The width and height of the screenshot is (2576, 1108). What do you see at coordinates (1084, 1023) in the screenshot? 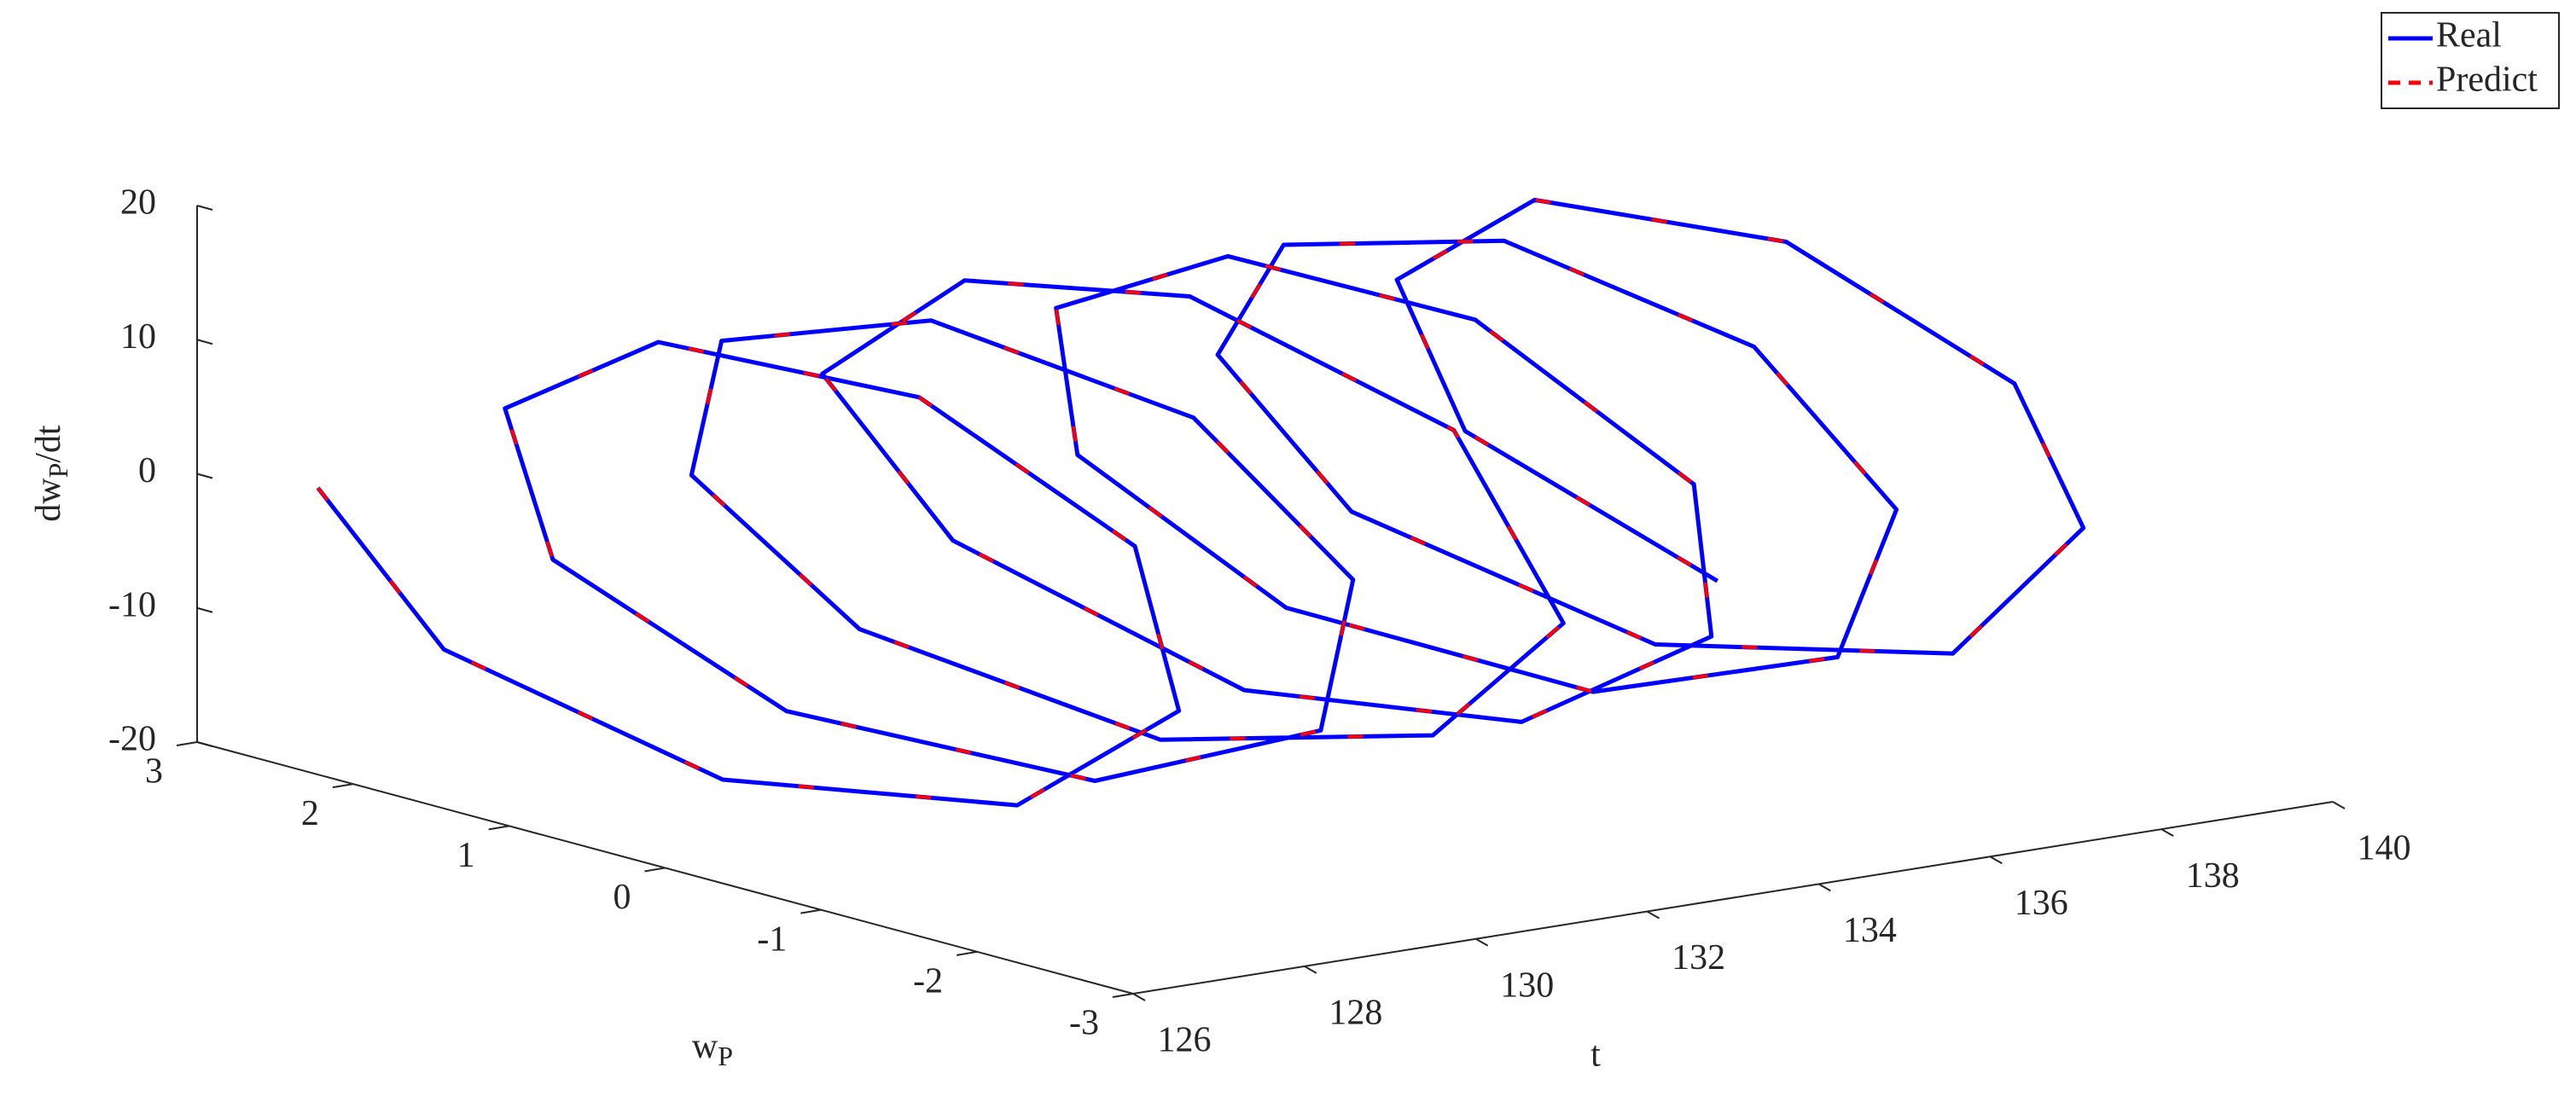
I see `y-tick-label: -3` at bounding box center [1084, 1023].